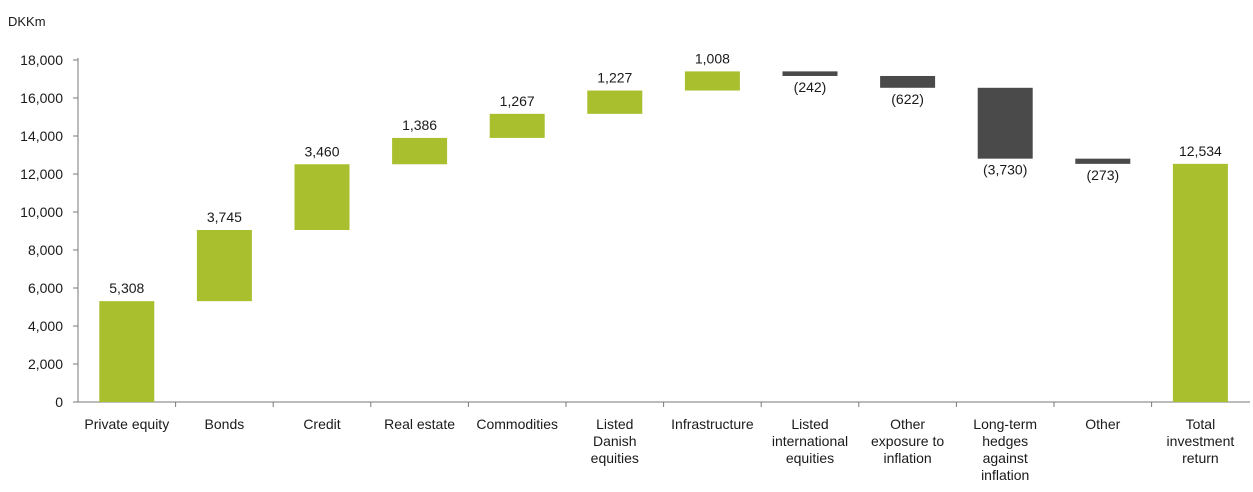 This screenshot has width=1253, height=492. What do you see at coordinates (41, 136) in the screenshot?
I see `y-tick-label: 14,000` at bounding box center [41, 136].